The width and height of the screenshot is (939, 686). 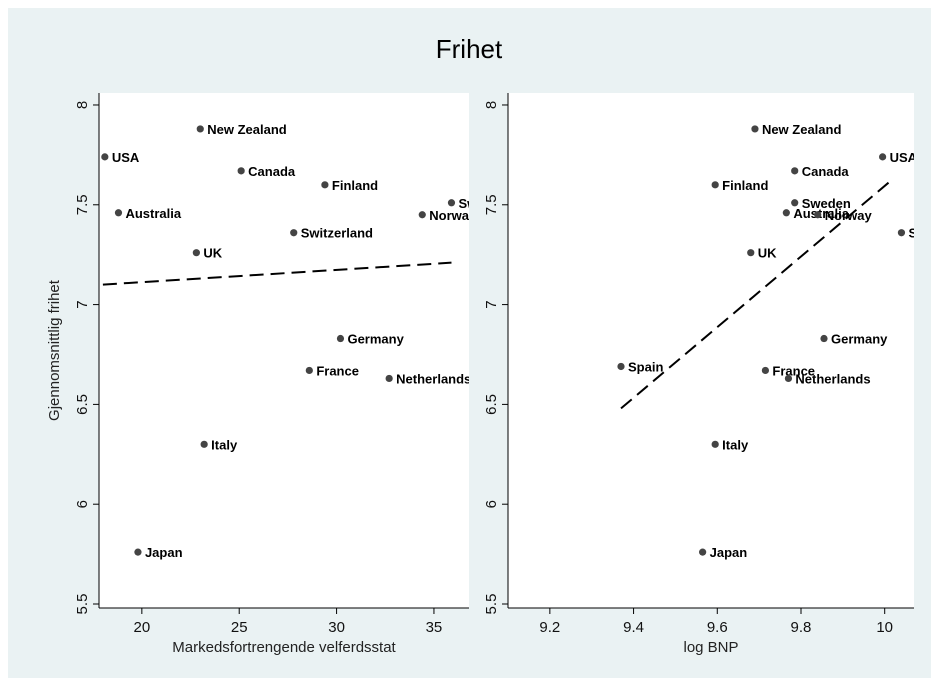 What do you see at coordinates (710, 647) in the screenshot?
I see `x-axis-label: log BNP` at bounding box center [710, 647].